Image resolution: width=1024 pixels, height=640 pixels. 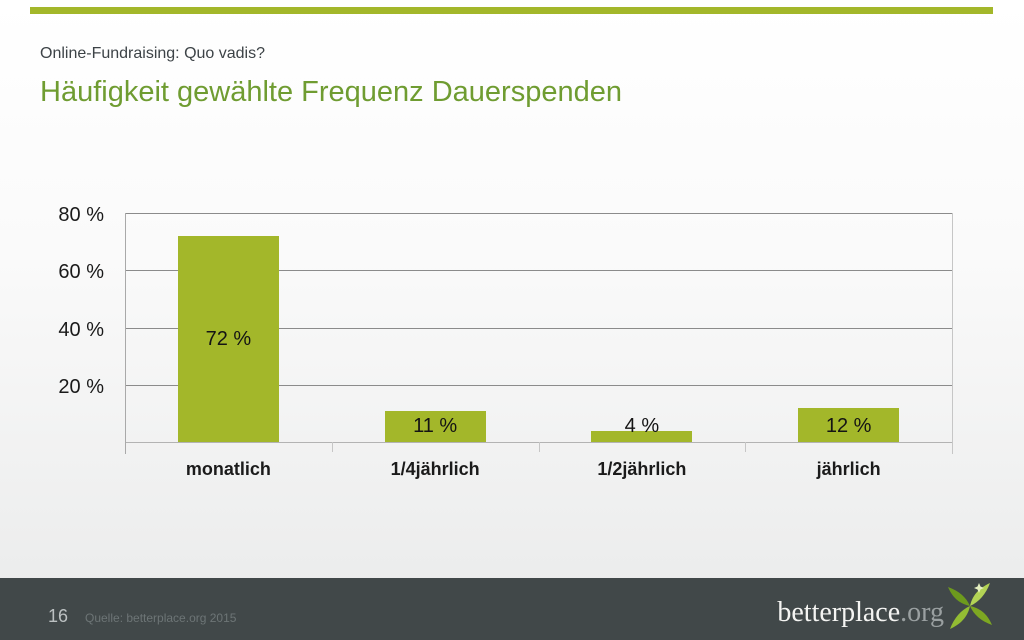 I want to click on bar-jährlich, so click(x=849, y=424).